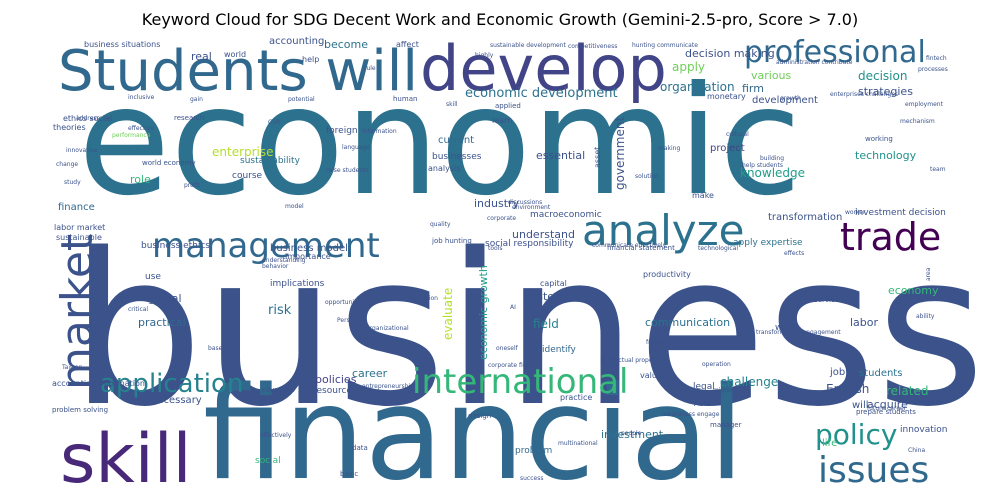  I want to click on word-job: job, so click(837, 372).